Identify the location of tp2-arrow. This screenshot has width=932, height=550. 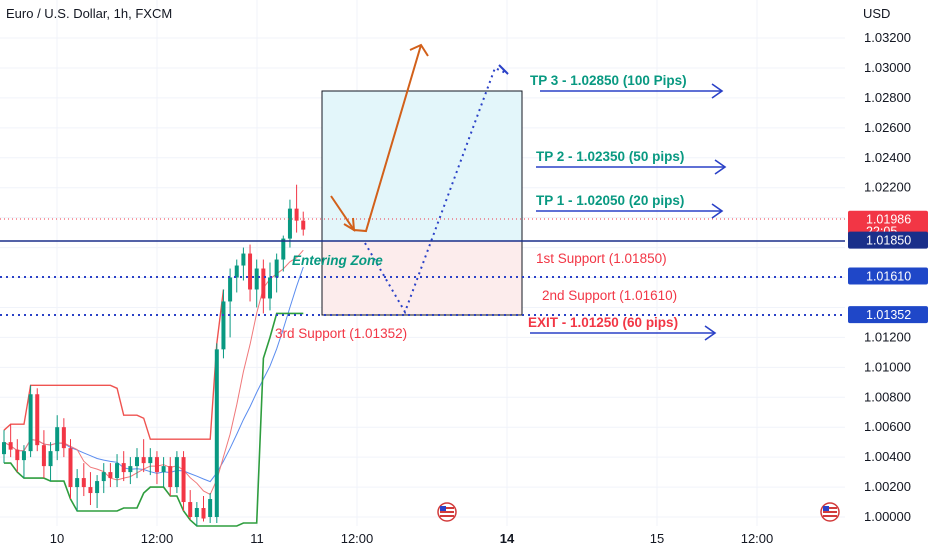
(631, 167).